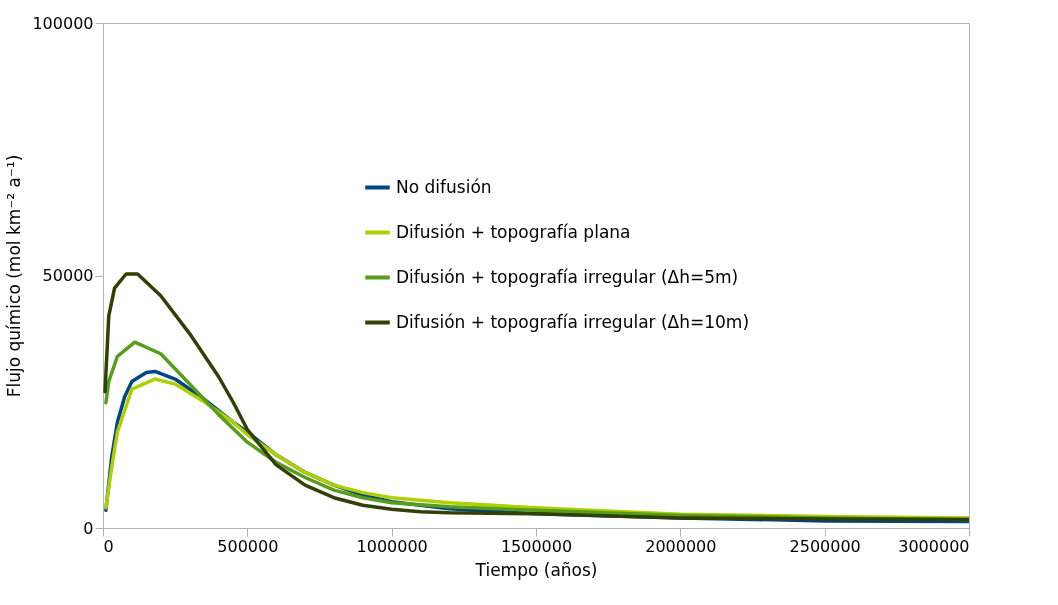 The image size is (1058, 605). Describe the element at coordinates (513, 231) in the screenshot. I see `legend-label: Difusión + topografía plana` at that location.